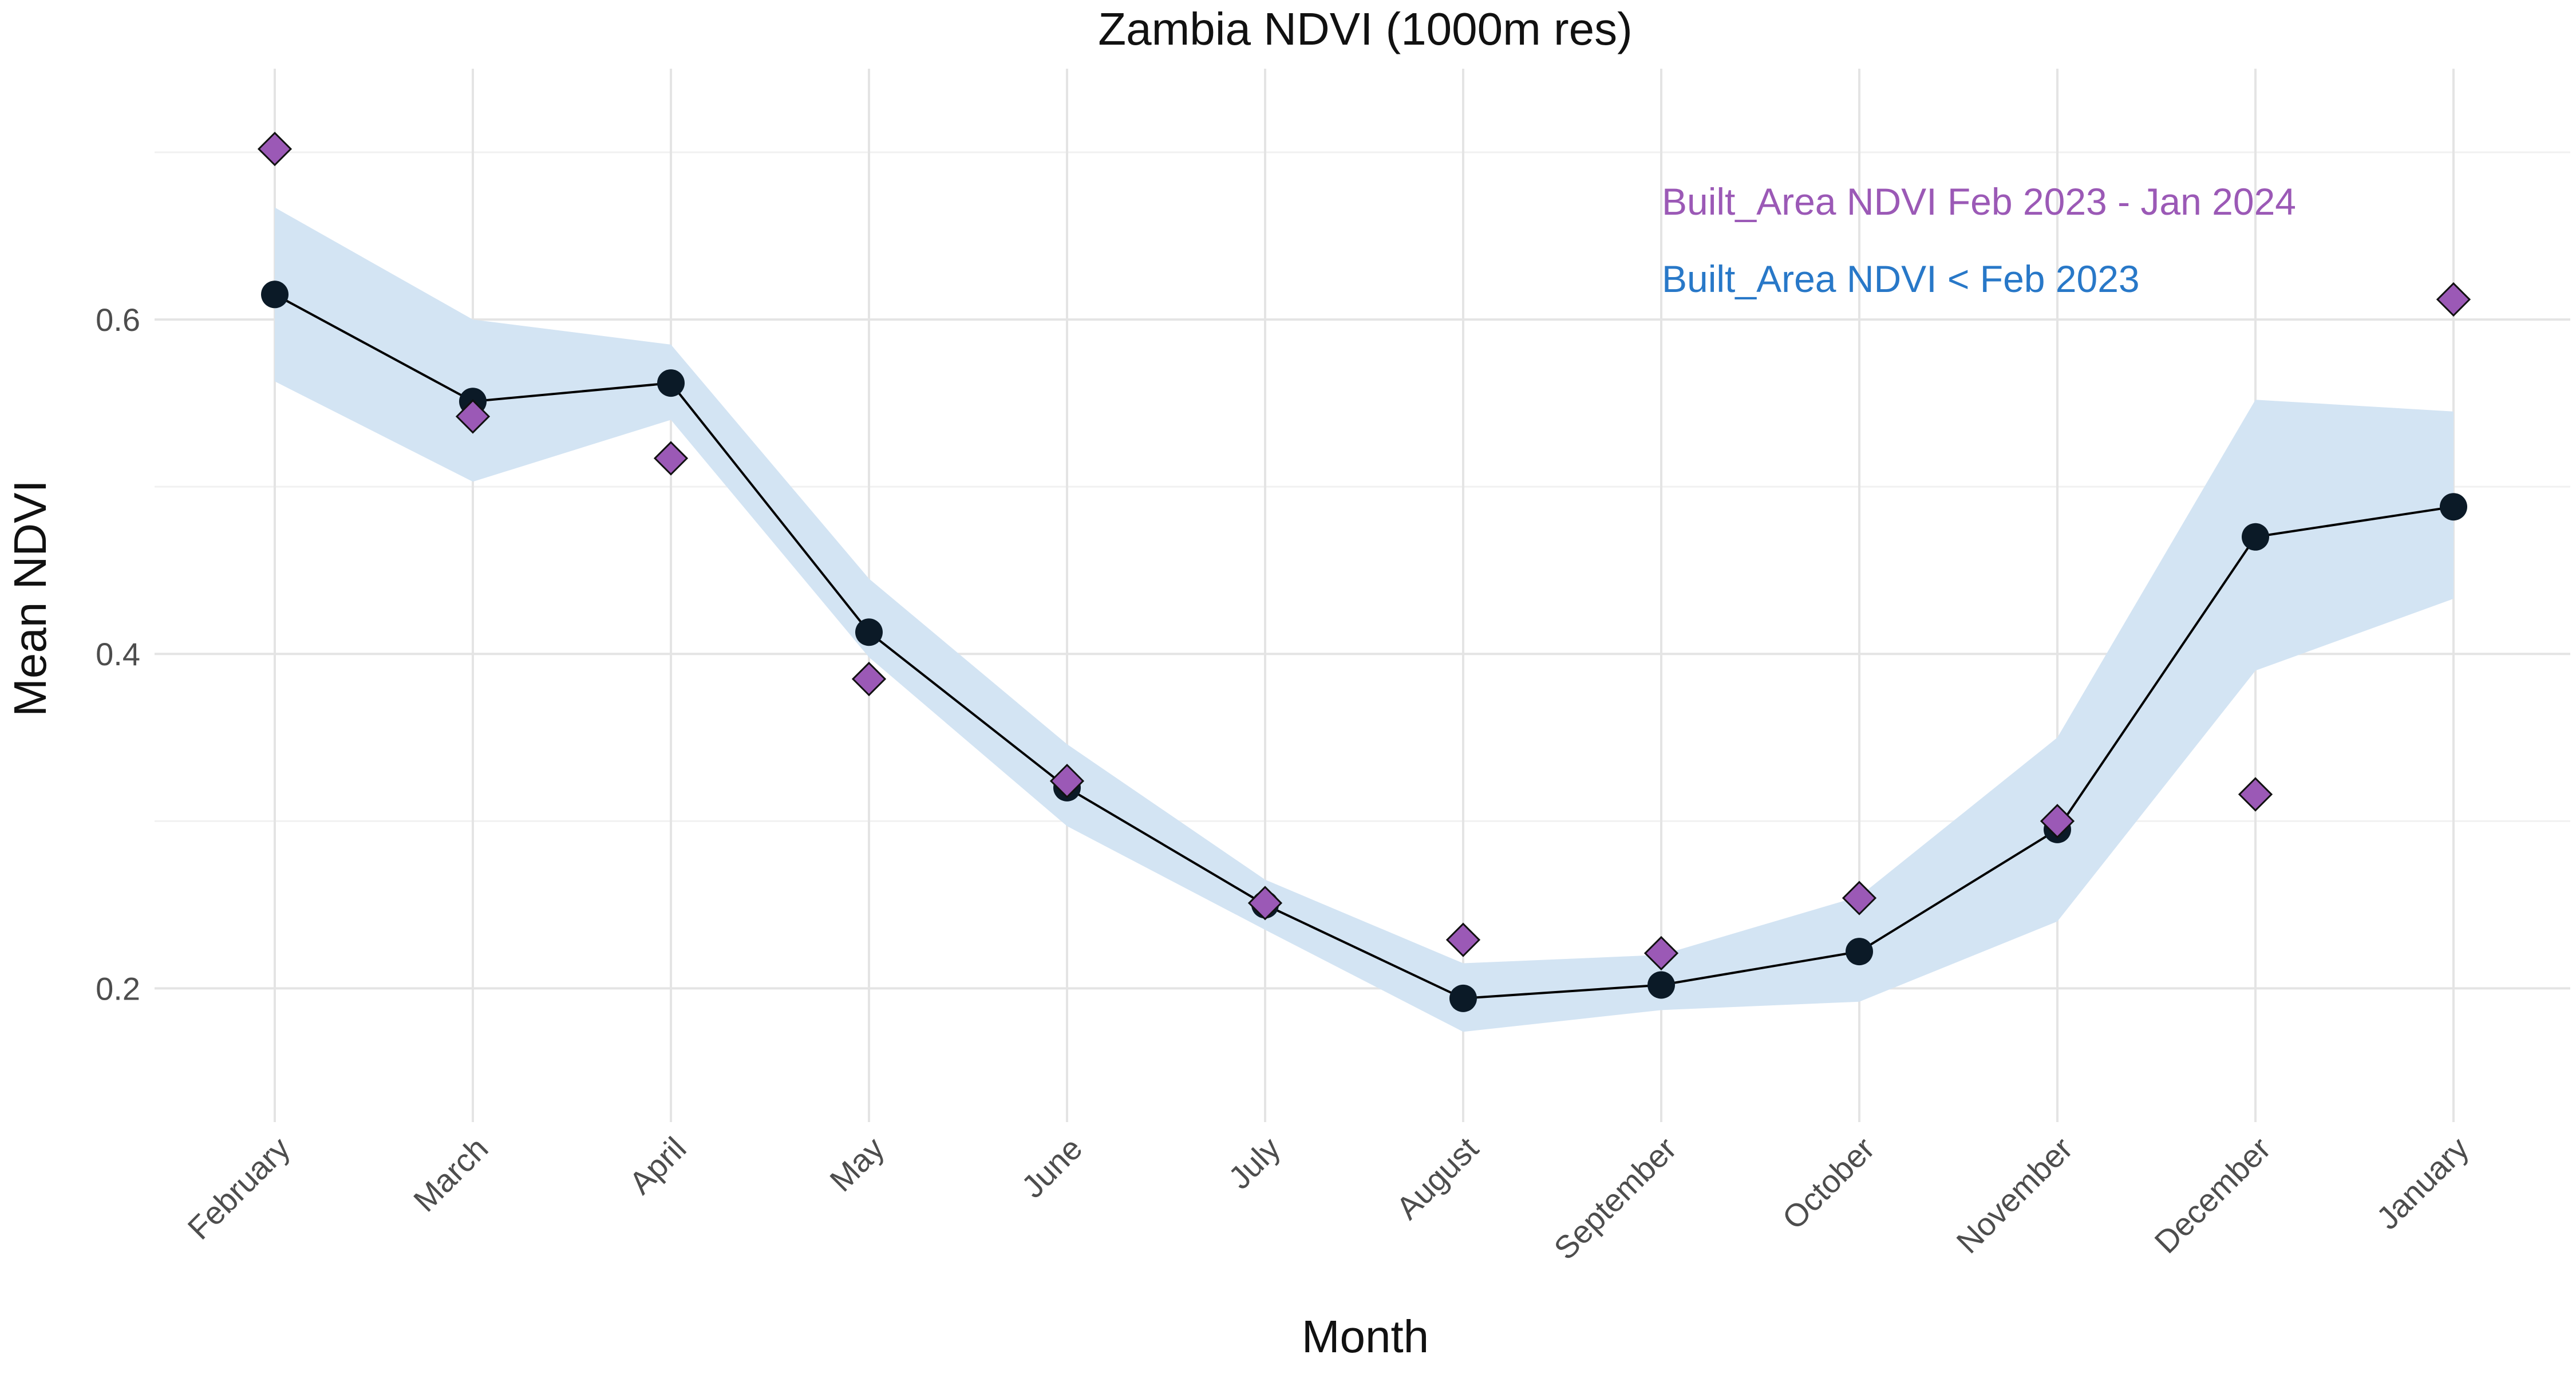 The width and height of the screenshot is (2576, 1374). Describe the element at coordinates (1979, 202) in the screenshot. I see `legend-label-current: Built_Area NDVI Feb 2023 - Jan 2024` at that location.